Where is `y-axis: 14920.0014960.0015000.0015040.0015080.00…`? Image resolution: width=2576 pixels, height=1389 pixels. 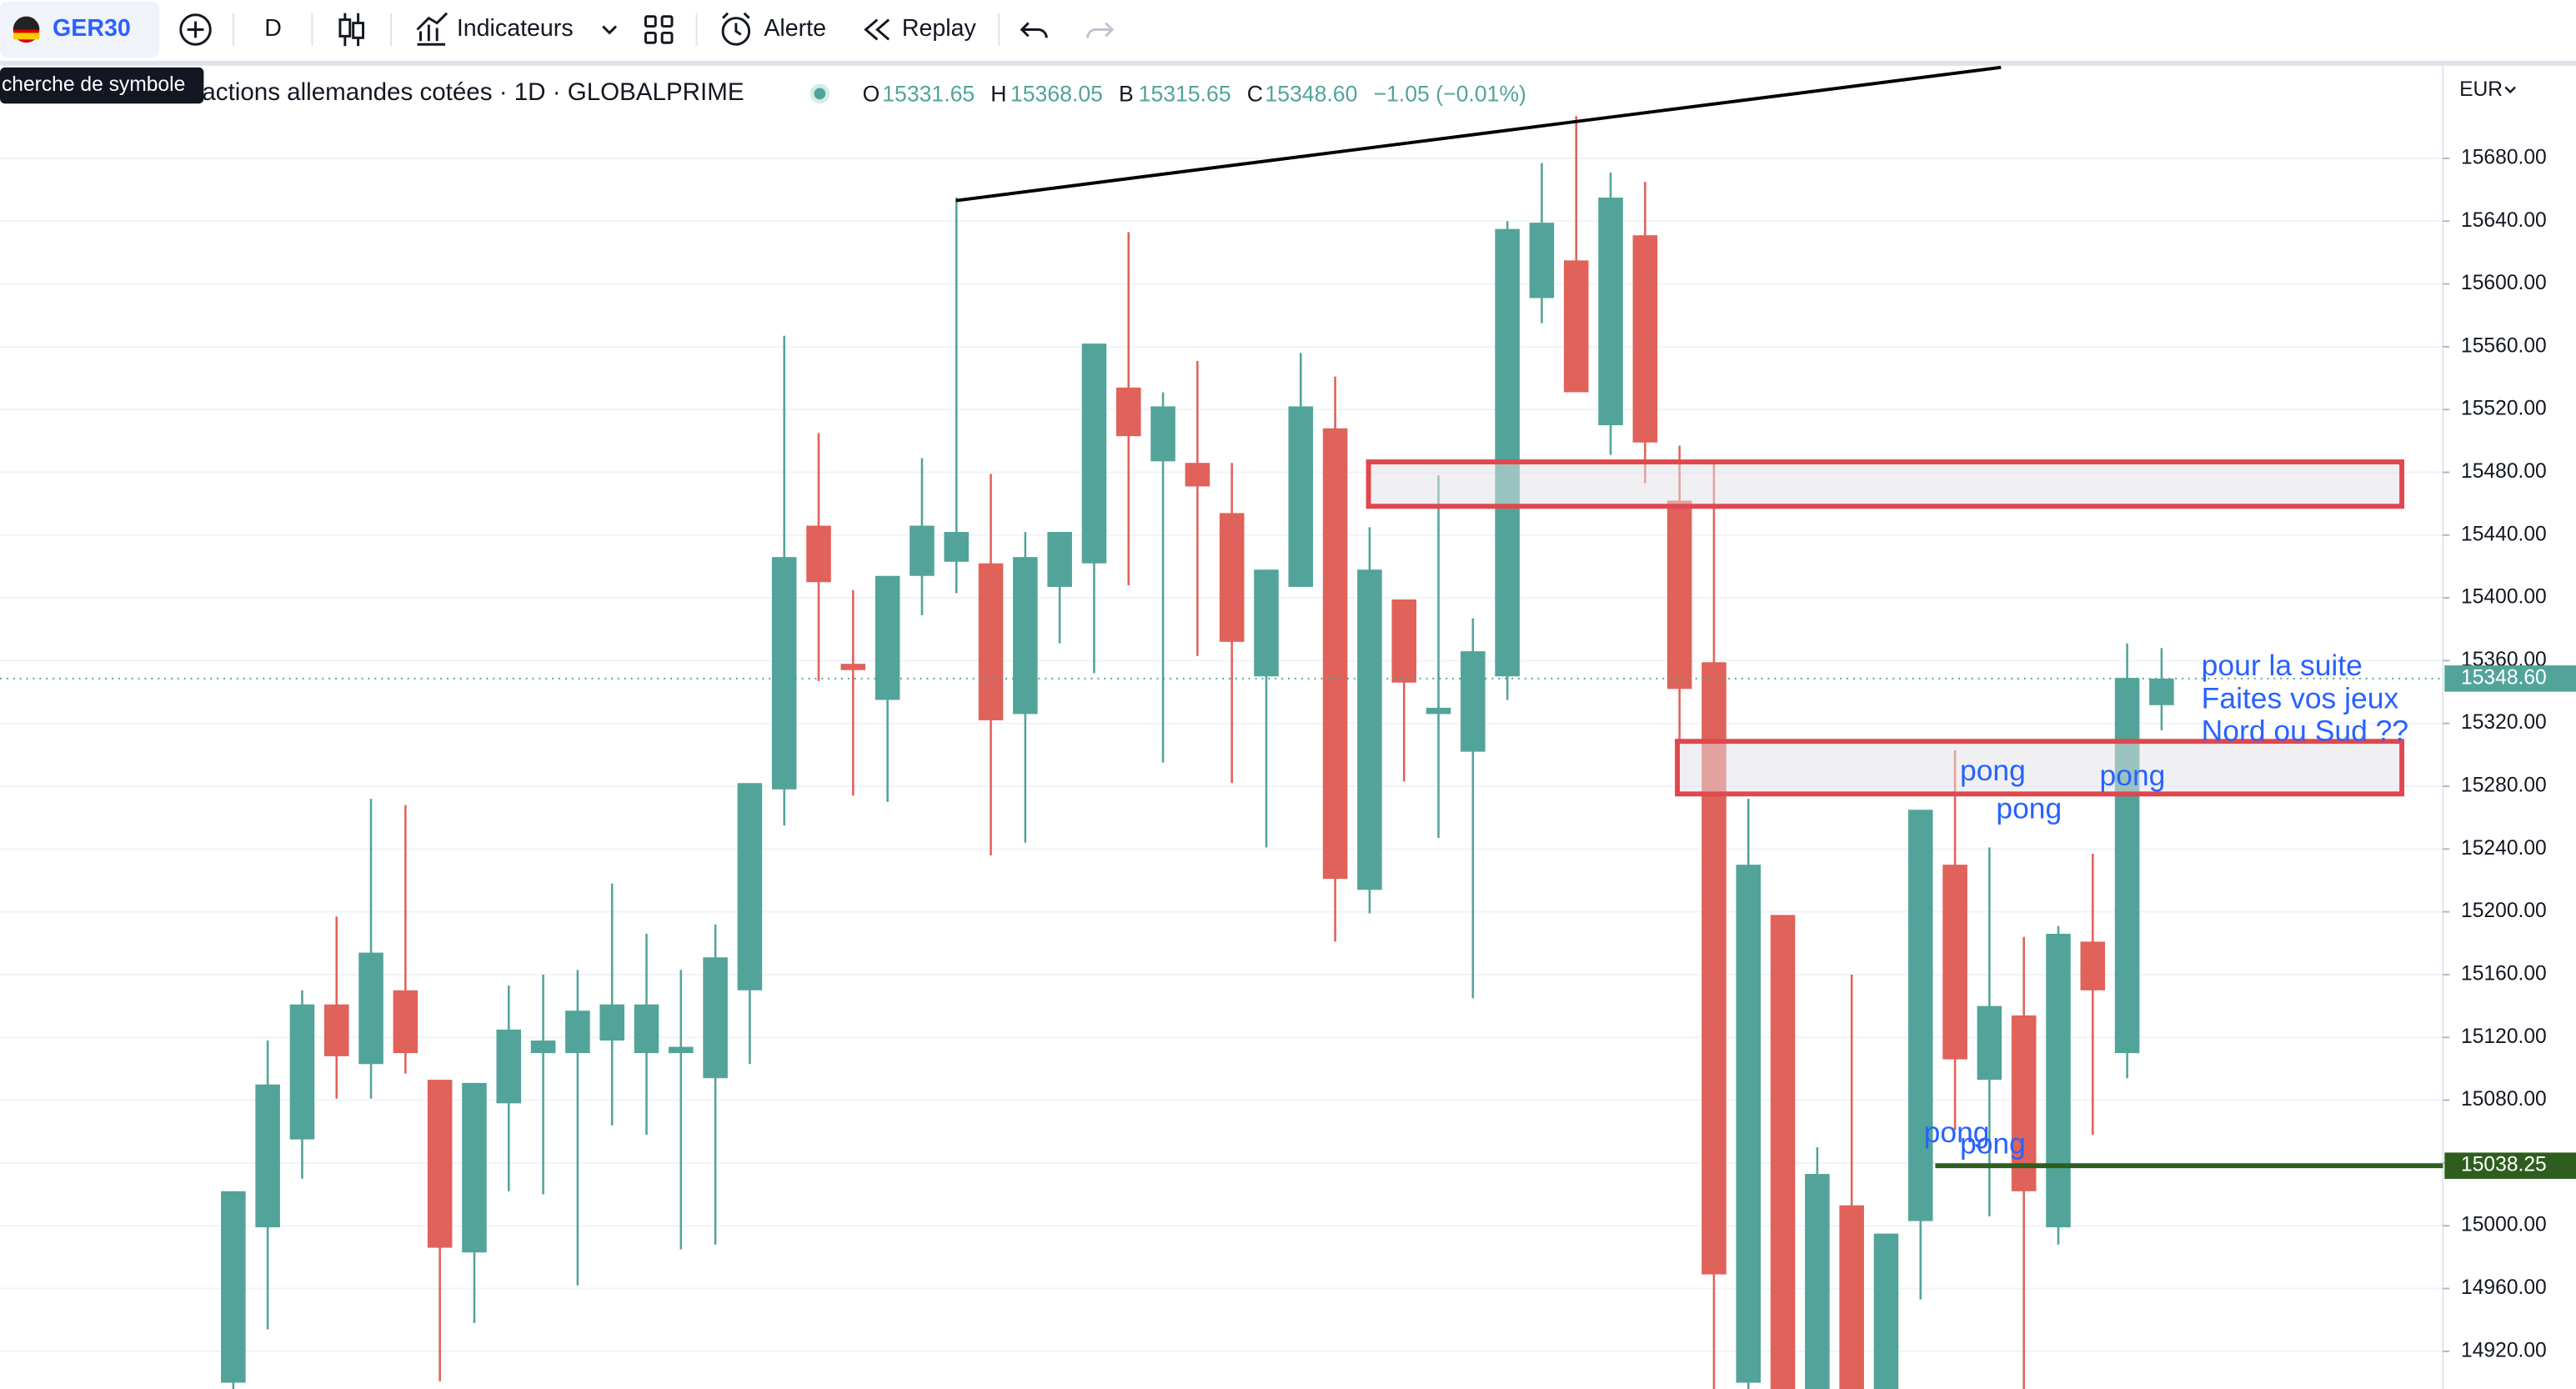
y-axis: 14920.0014960.0015000.0015040.0015080.00… is located at coordinates (2495, 753).